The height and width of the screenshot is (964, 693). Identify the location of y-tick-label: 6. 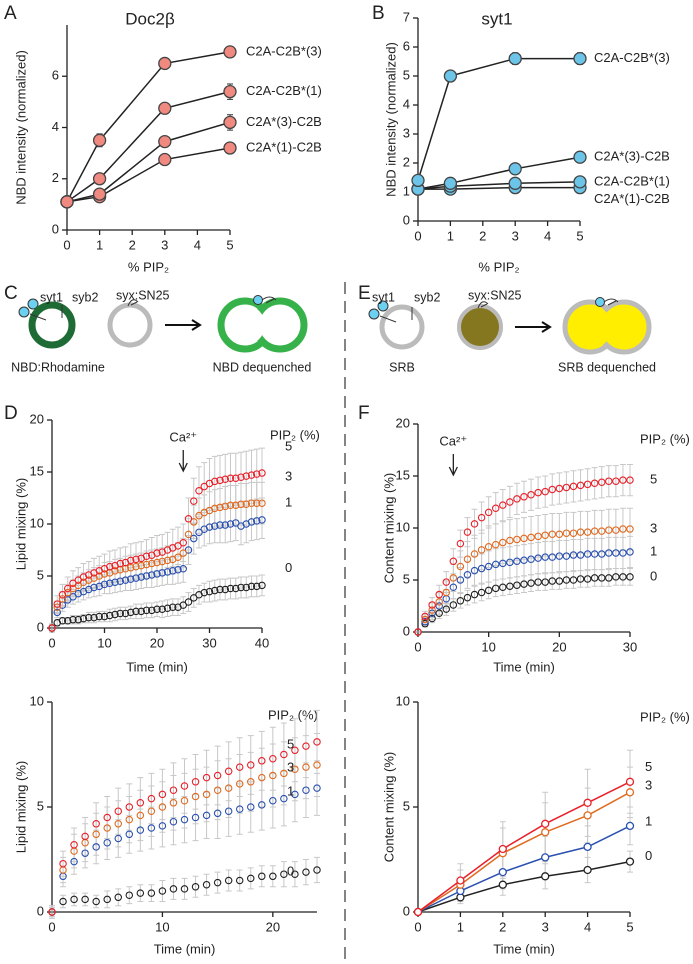
(55, 75).